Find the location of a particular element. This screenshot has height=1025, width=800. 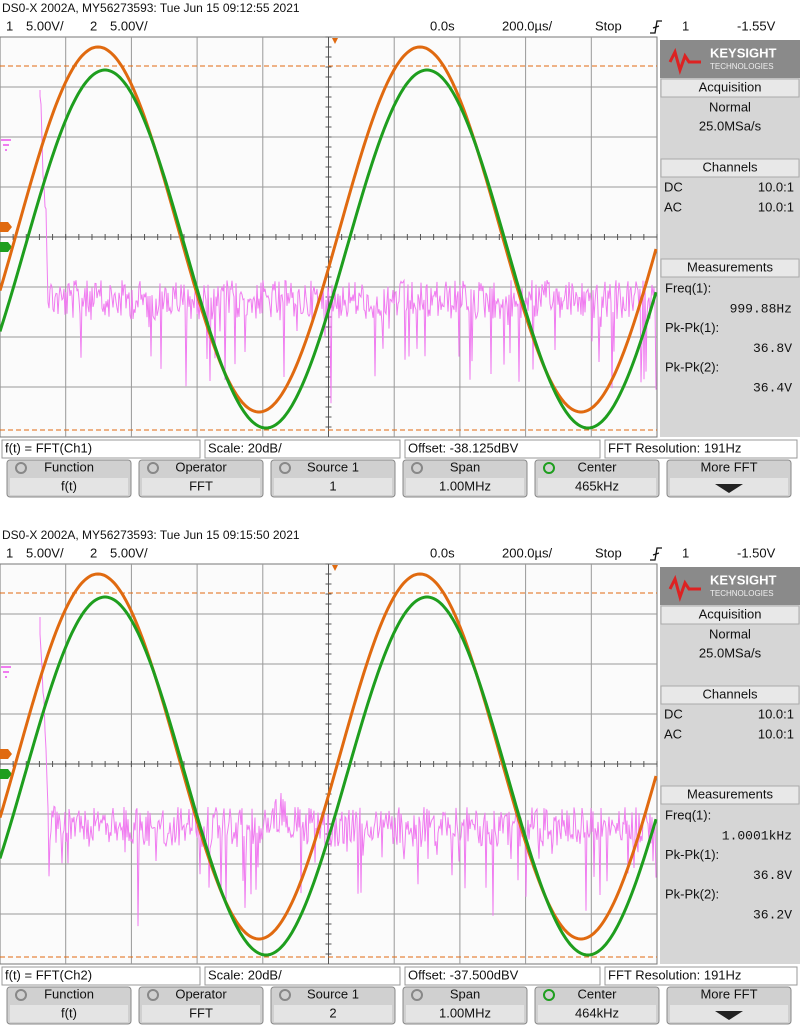

trigger-level: -1.50V is located at coordinates (756, 552).